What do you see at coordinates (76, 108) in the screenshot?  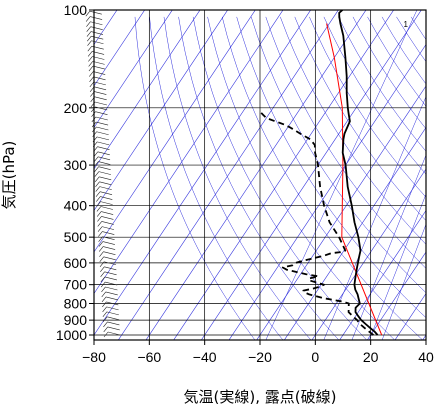 I see `y-tick-label: 200` at bounding box center [76, 108].